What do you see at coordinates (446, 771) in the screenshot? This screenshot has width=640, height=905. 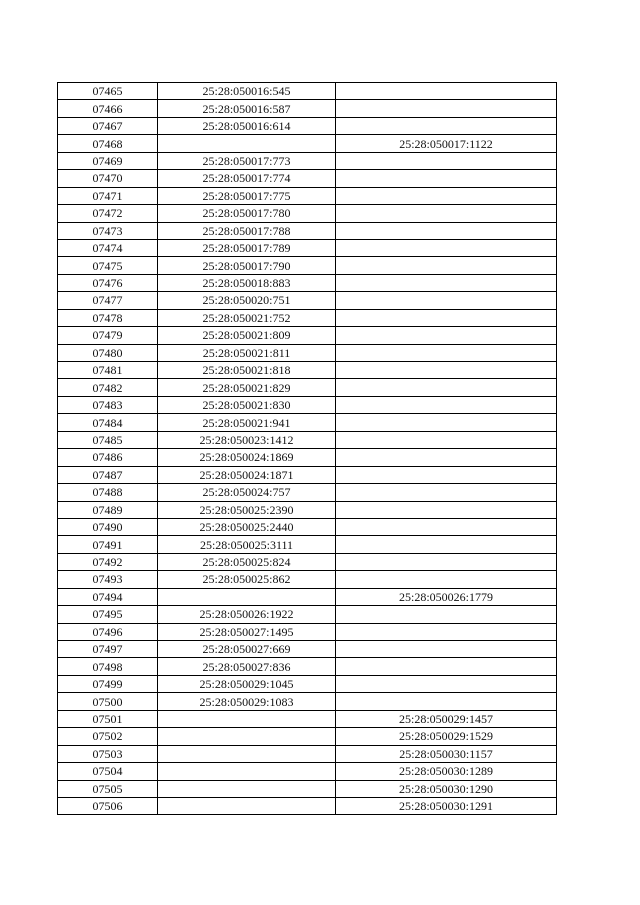 I see `cadastral-number-alt-cell: 25:28:050030:1289` at bounding box center [446, 771].